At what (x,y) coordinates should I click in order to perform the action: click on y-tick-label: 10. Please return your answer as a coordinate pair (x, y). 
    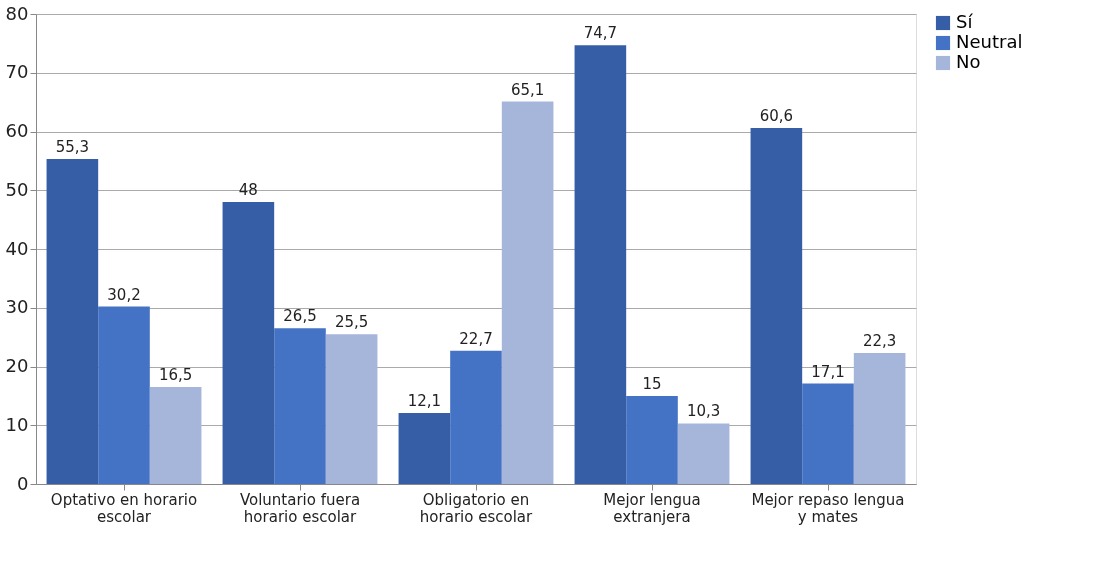
    Looking at the image, I should click on (17, 424).